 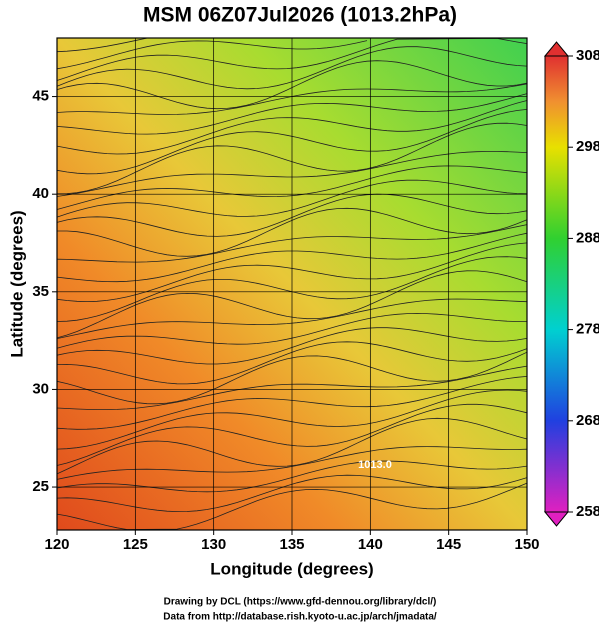 What do you see at coordinates (213, 544) in the screenshot?
I see `x-tick-label: 130` at bounding box center [213, 544].